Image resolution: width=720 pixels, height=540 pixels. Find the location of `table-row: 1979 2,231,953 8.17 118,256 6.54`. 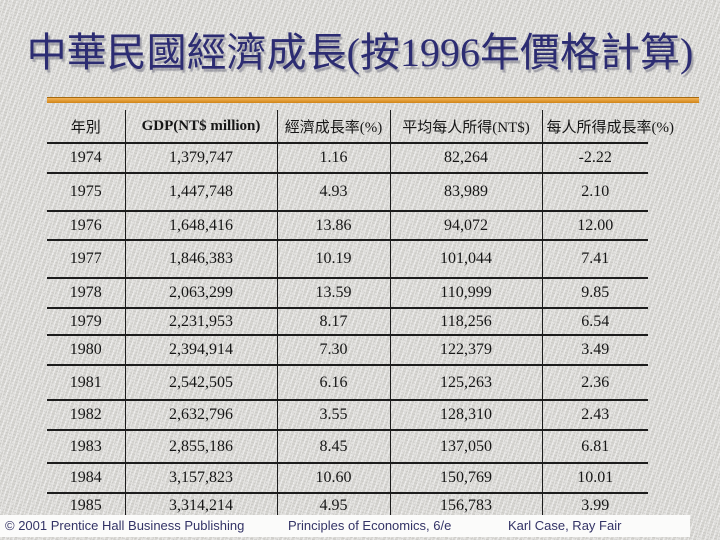

table-row: 1979 2,231,953 8.17 118,256 6.54 is located at coordinates (347, 321).